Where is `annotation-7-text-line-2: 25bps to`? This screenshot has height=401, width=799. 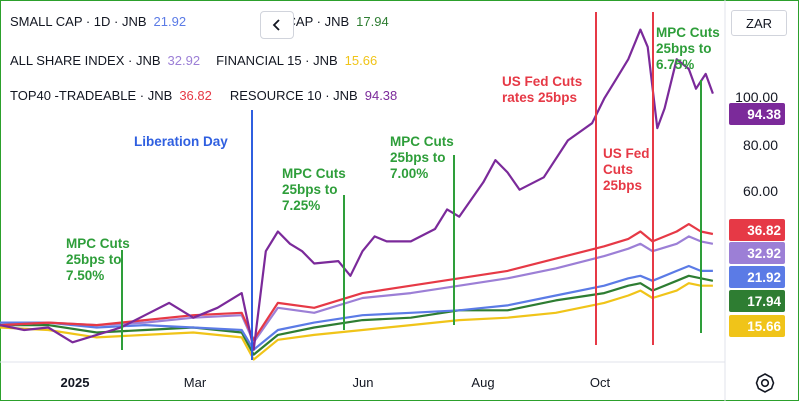 annotation-7-text-line-2: 25bps to is located at coordinates (684, 48).